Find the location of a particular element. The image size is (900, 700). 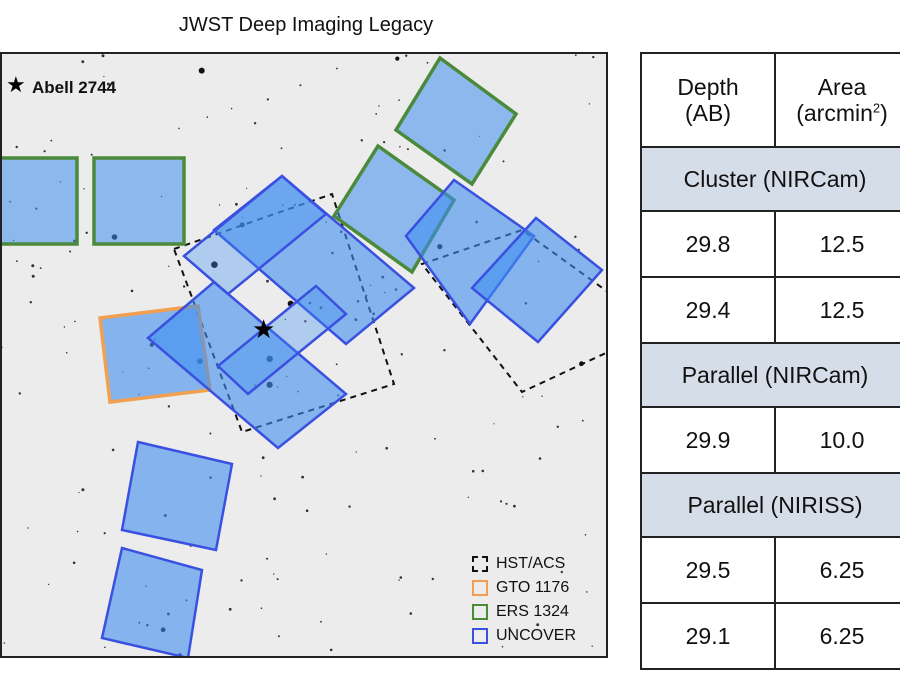

section-row: Parallel (NIRCam) is located at coordinates (770, 375).